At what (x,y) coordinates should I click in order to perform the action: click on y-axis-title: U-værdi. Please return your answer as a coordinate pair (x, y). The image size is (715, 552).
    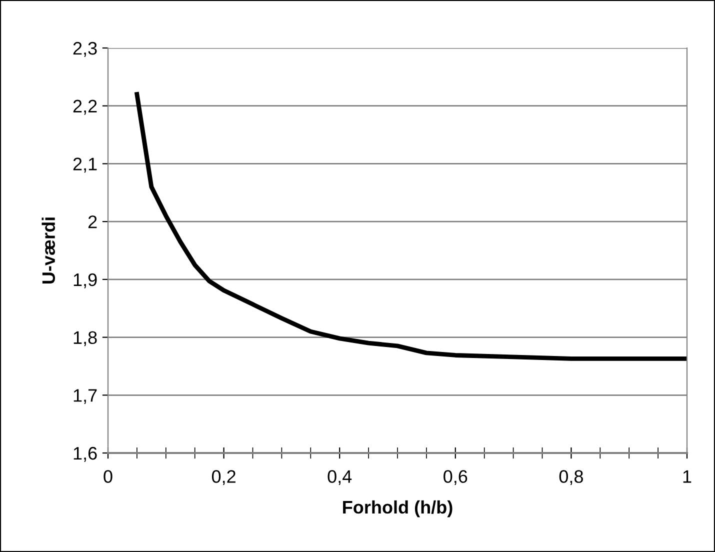
    Looking at the image, I should click on (49, 251).